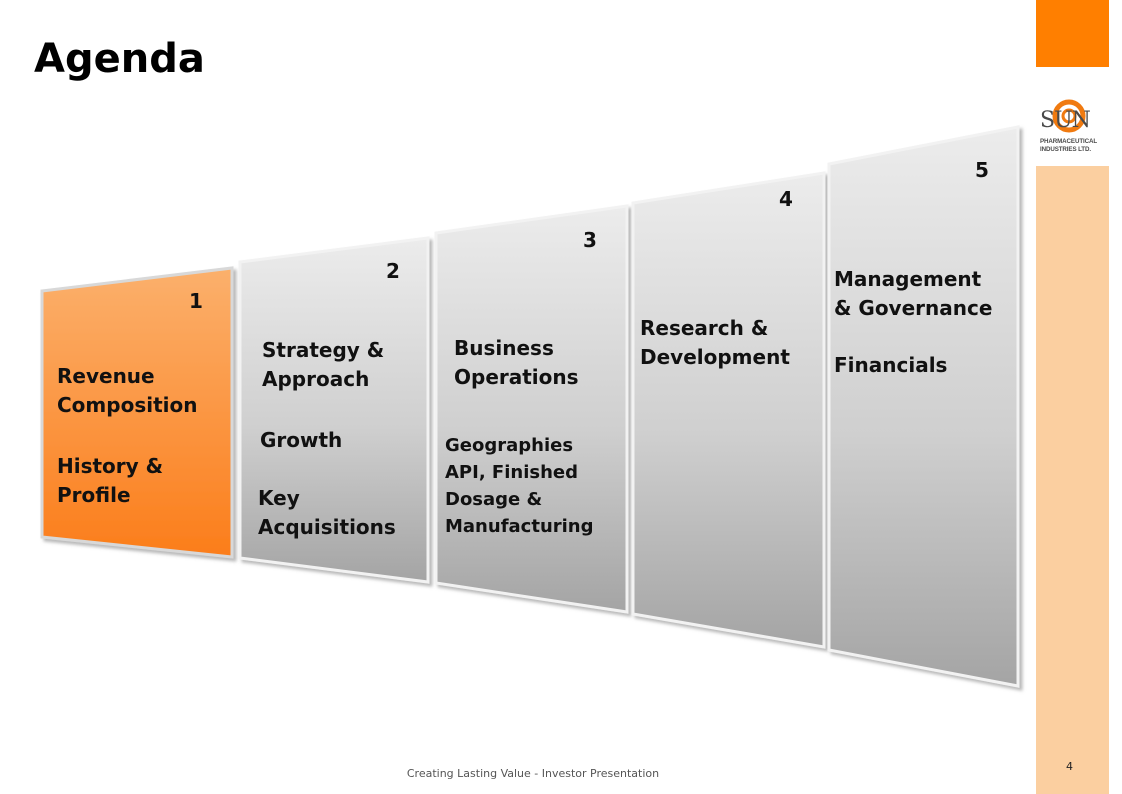 The image size is (1122, 794). I want to click on logo-wordmark: SUN, so click(1065, 120).